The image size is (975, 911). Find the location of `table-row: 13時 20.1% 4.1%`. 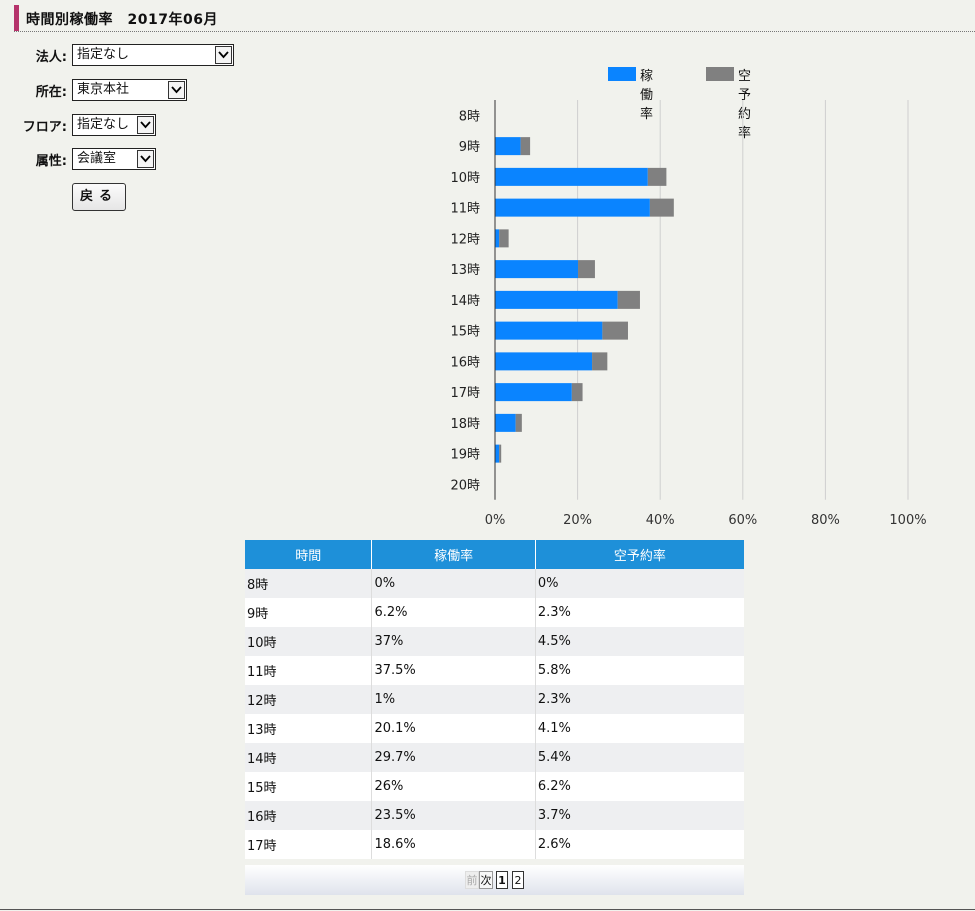

table-row: 13時 20.1% 4.1% is located at coordinates (494, 728).